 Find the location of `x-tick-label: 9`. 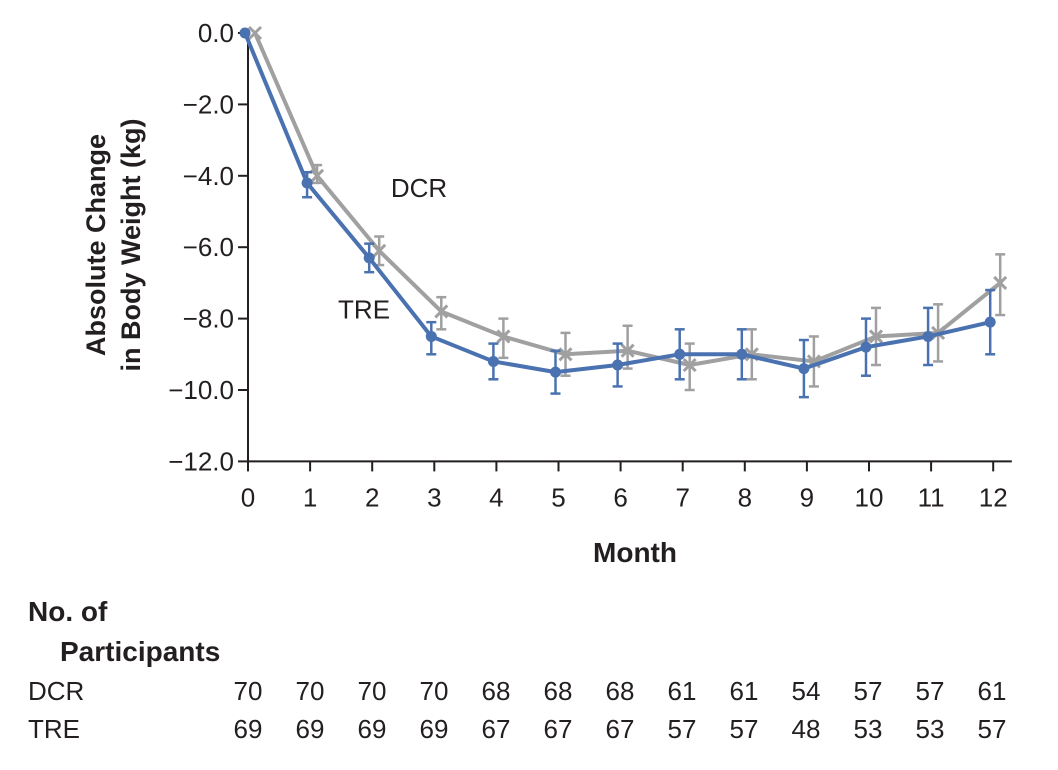

x-tick-label: 9 is located at coordinates (807, 497).